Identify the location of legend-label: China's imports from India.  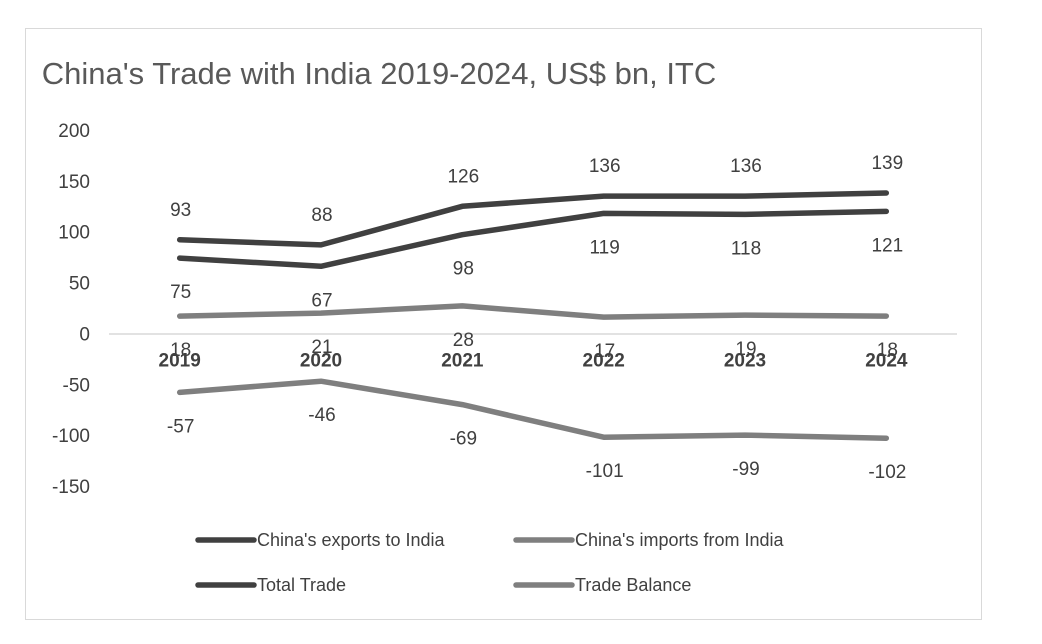
(680, 540).